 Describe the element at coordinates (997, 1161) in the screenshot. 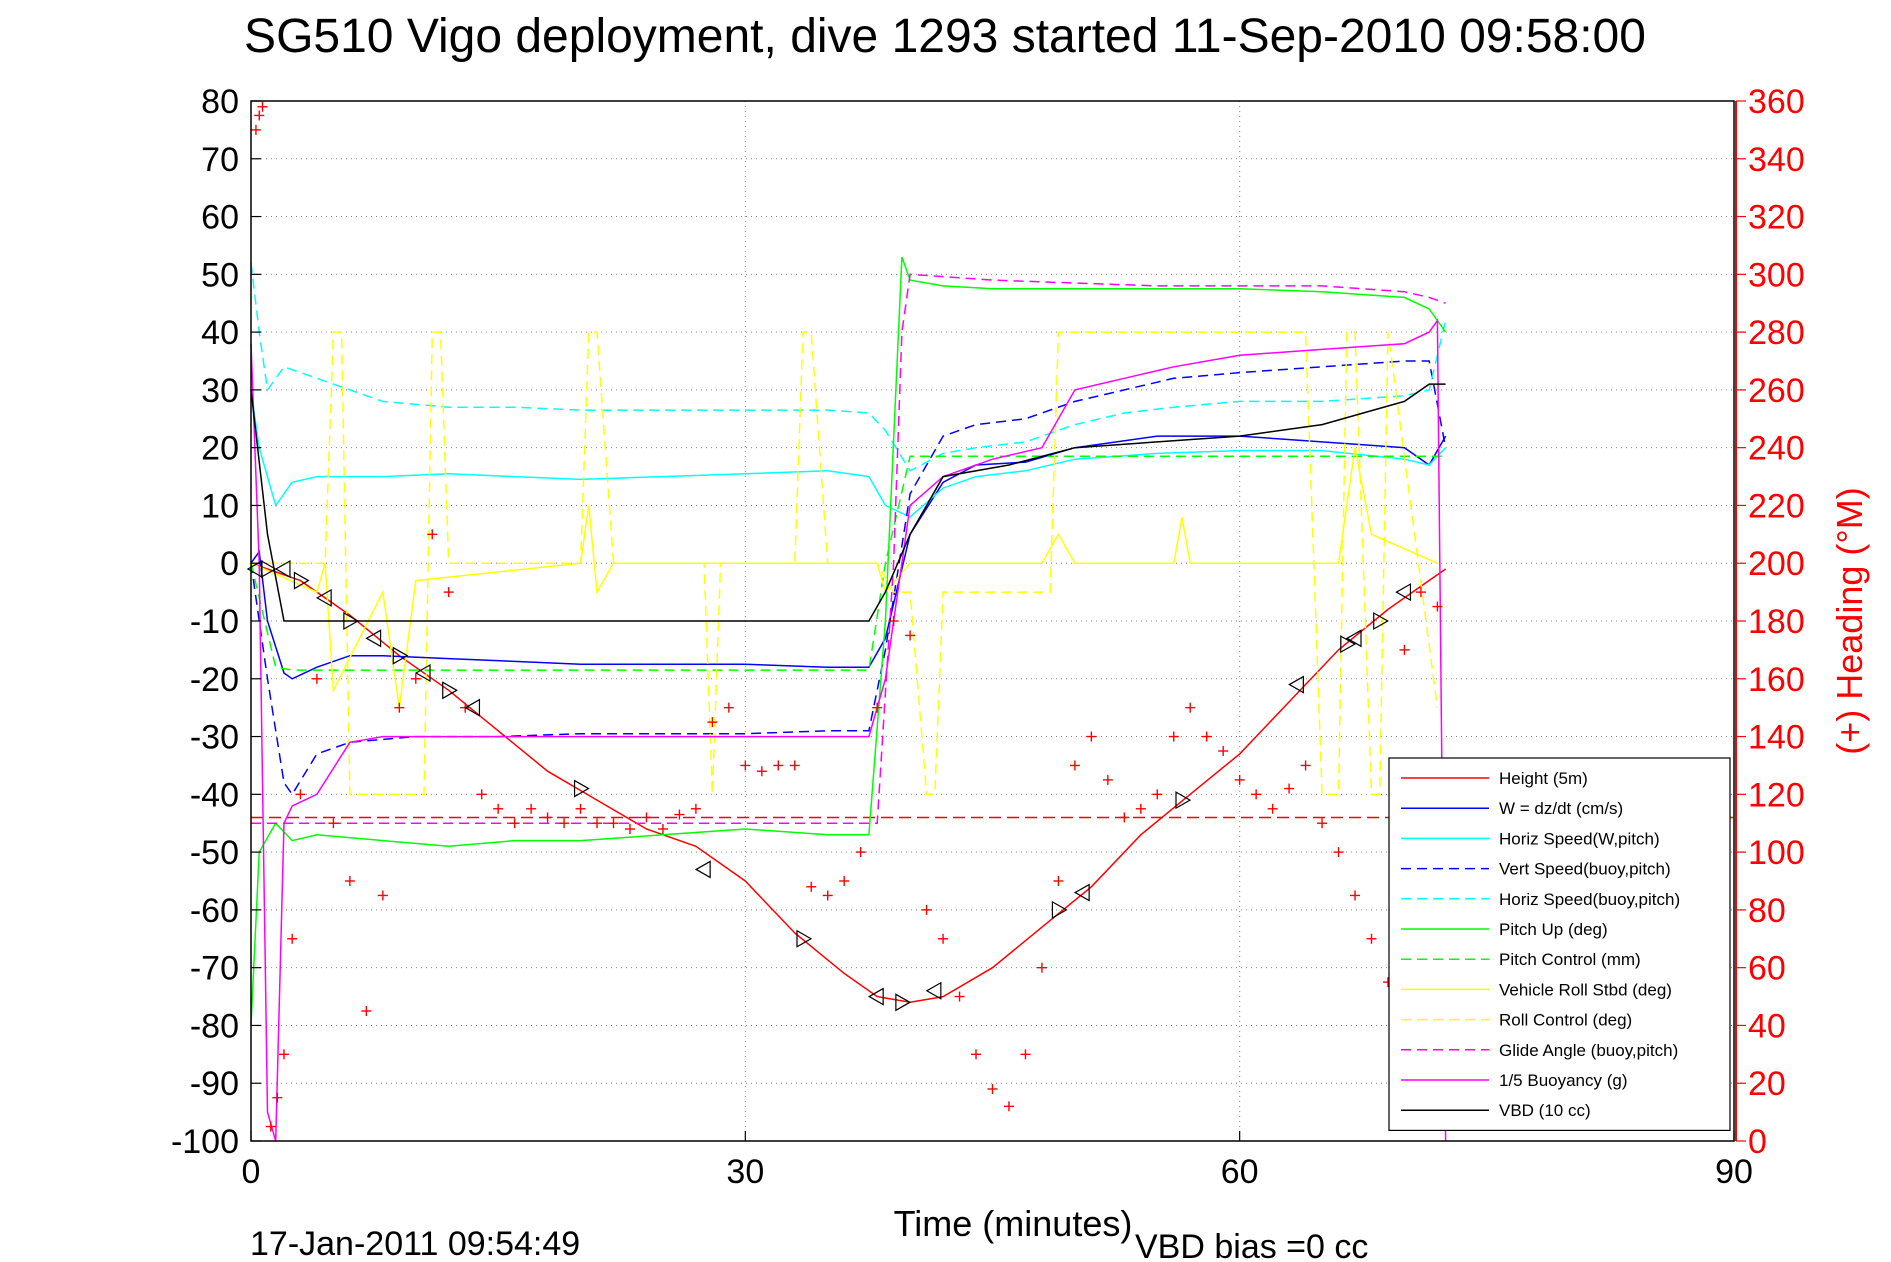

I see `x-axis: 0 30 60 90` at that location.